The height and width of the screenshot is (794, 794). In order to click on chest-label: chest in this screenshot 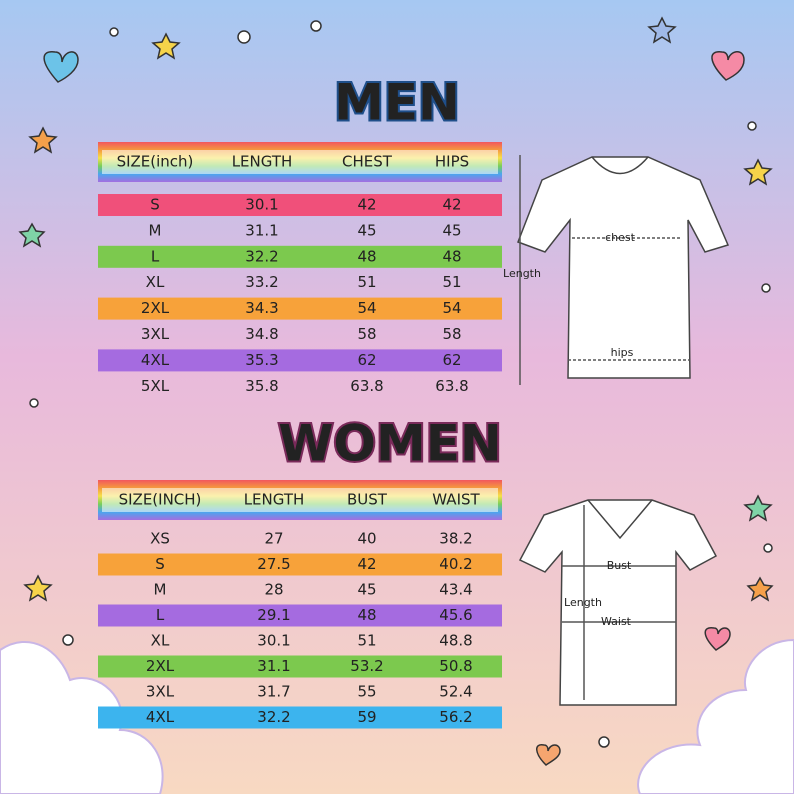, I will do `click(620, 237)`.